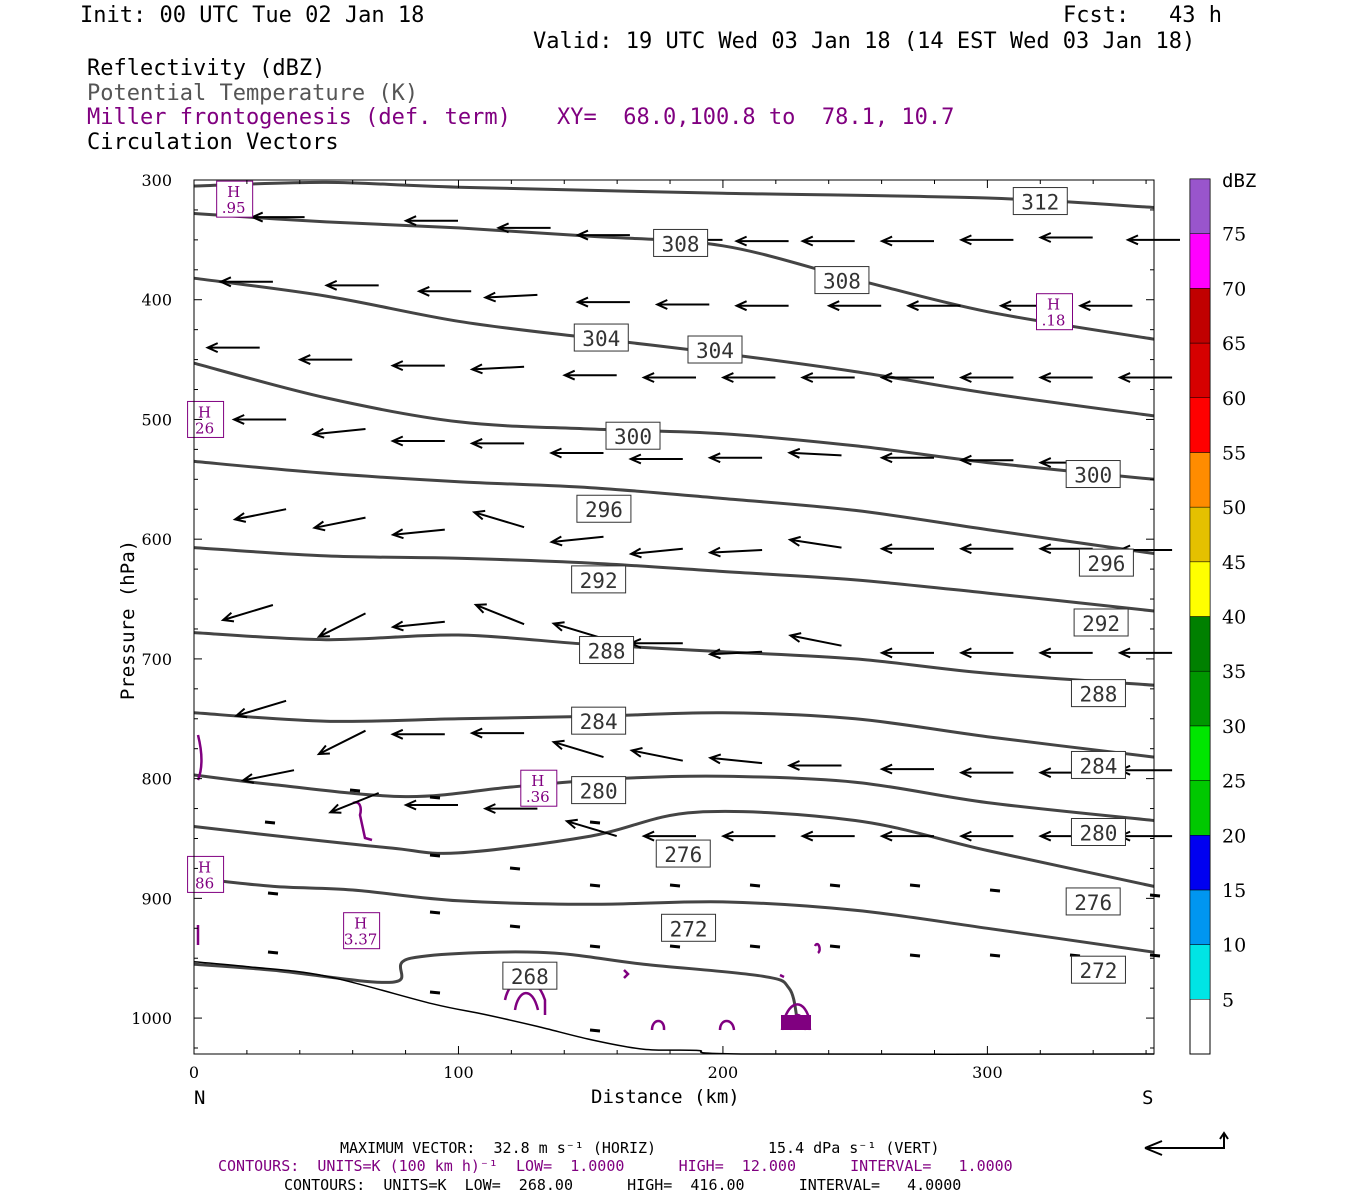 This screenshot has height=1200, width=1350. What do you see at coordinates (200, 1098) in the screenshot?
I see `x-end-left: N` at bounding box center [200, 1098].